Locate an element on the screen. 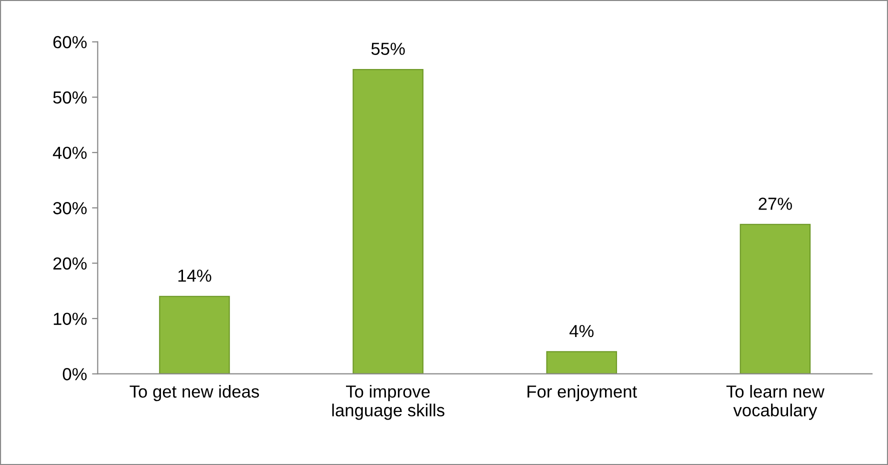 The image size is (888, 465). x-tick-label: To get new ideas is located at coordinates (194, 393).